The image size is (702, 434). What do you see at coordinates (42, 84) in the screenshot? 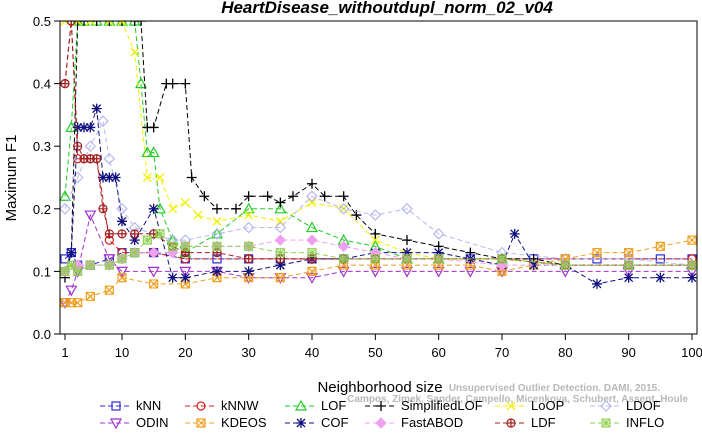
I see `y-tick-label: 0.4` at bounding box center [42, 84].